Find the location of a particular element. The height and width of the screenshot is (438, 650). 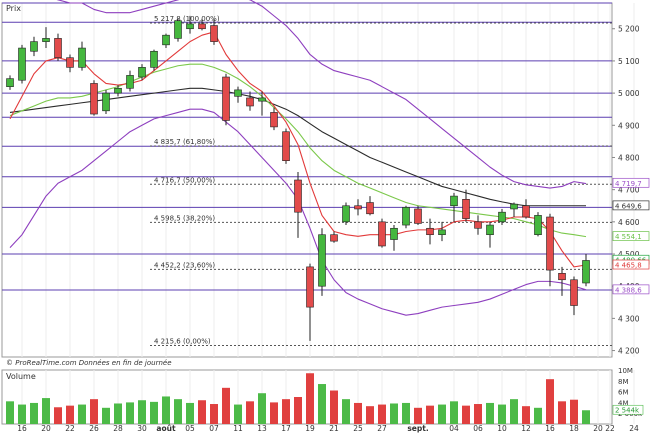

fib-label: 4 598,5 (38,20%) is located at coordinates (184, 218).